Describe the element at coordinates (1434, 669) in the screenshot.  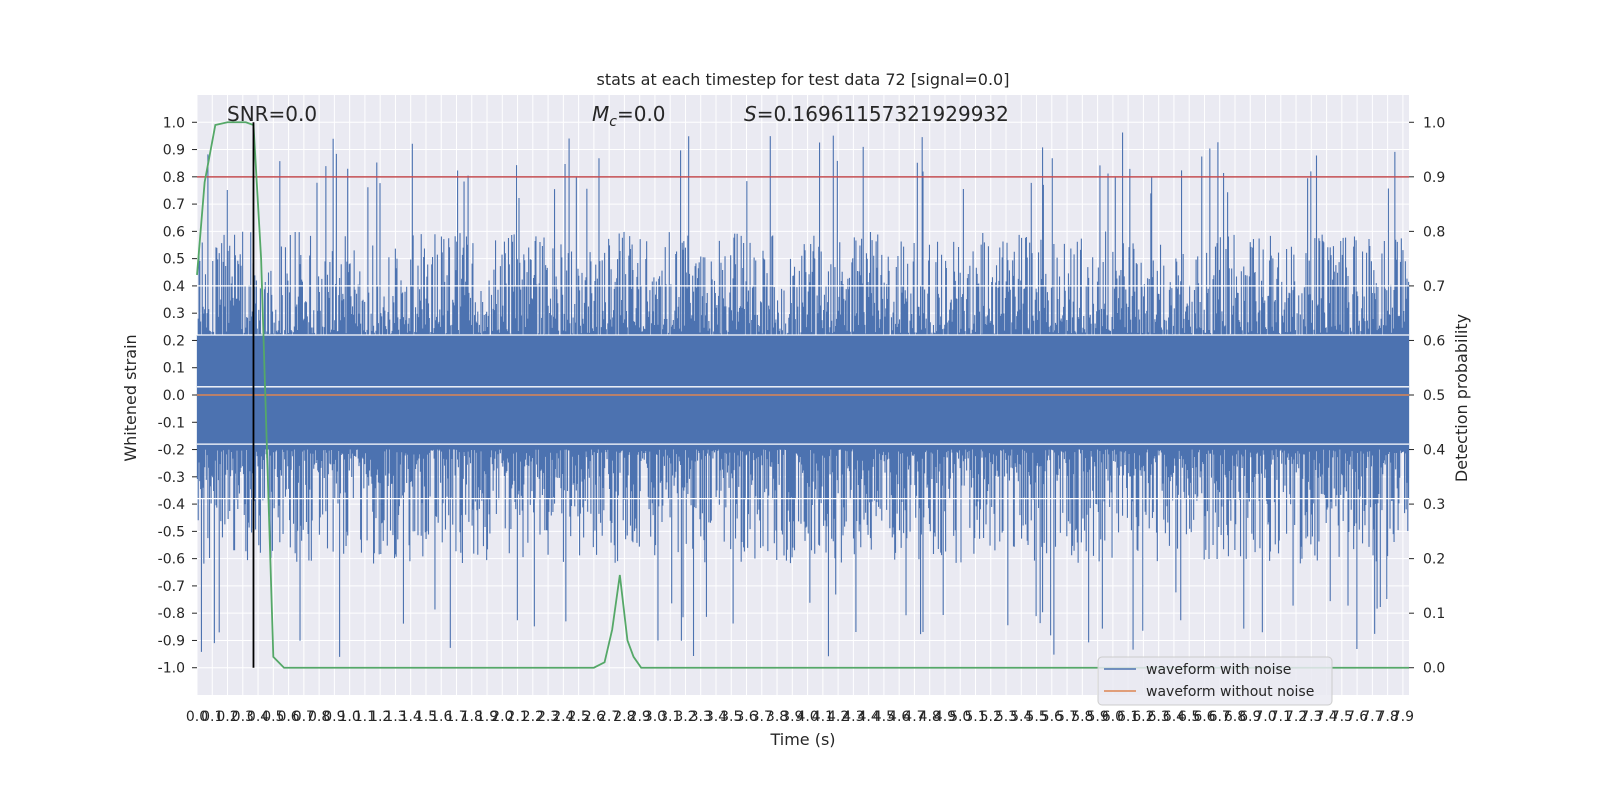
I see `y-right-tick-label: 0.0` at that location.